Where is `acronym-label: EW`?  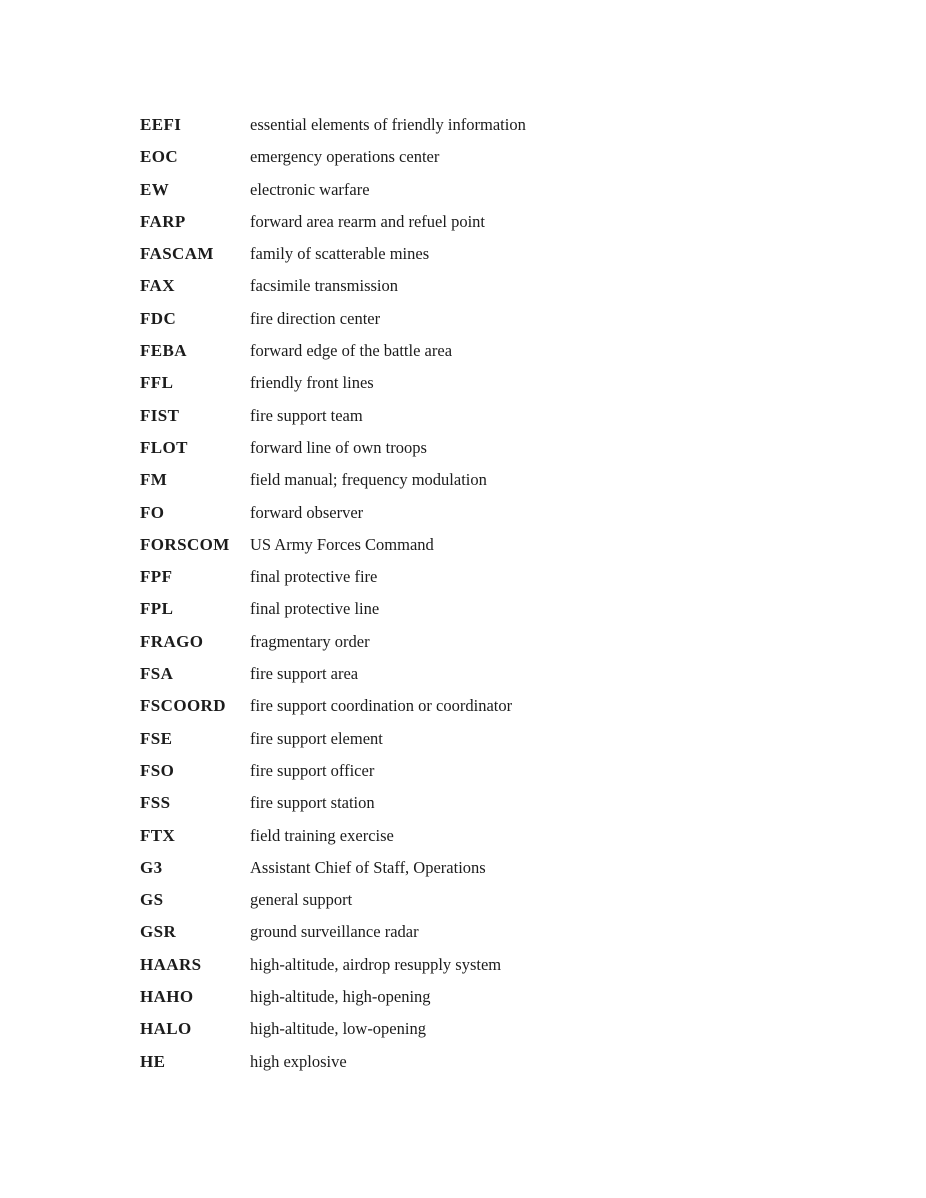
acronym-label: EW is located at coordinates (155, 189).